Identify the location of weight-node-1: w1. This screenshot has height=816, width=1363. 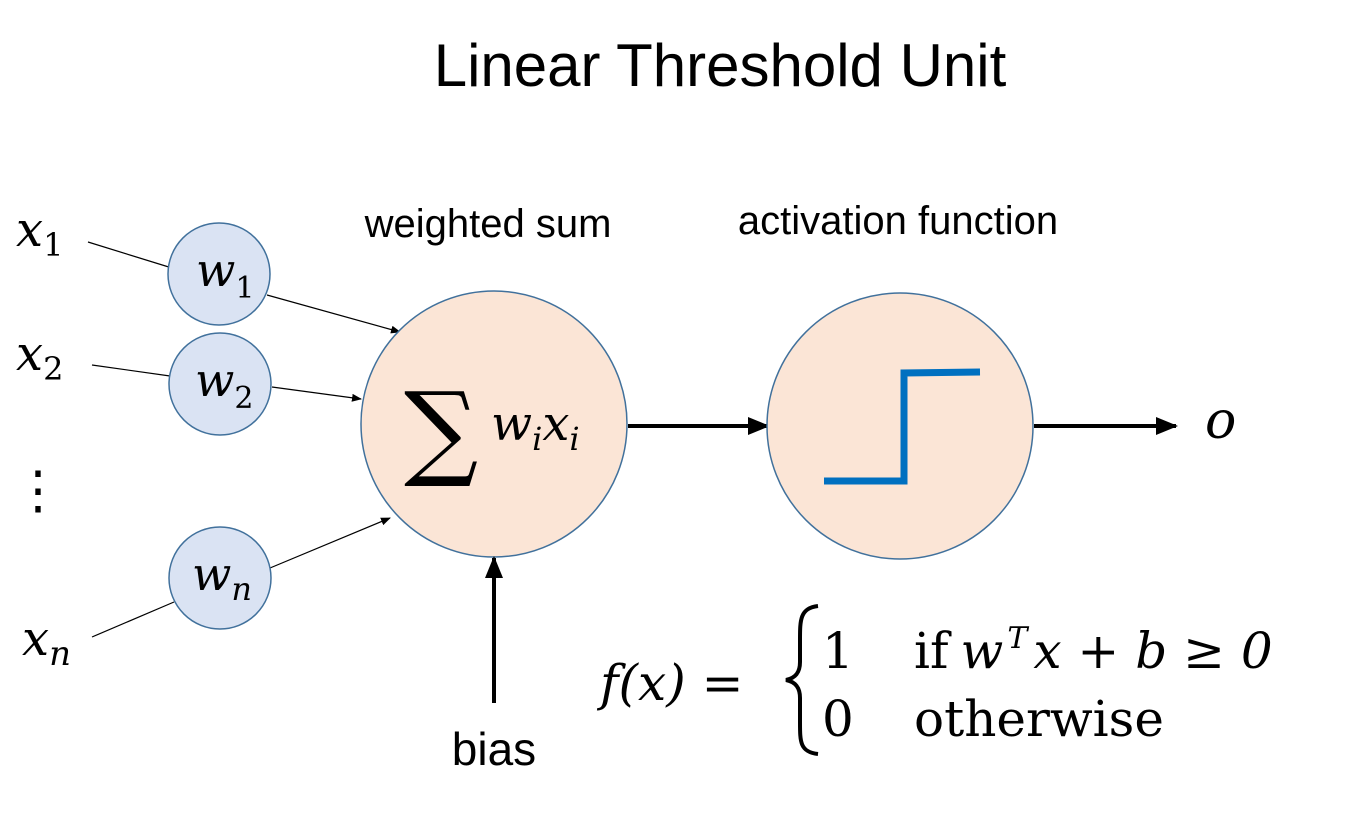
(219, 274).